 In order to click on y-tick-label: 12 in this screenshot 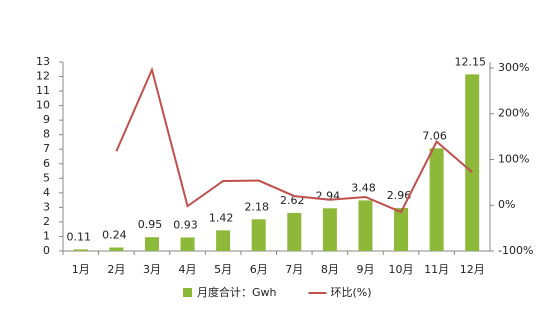, I will do `click(43, 76)`.